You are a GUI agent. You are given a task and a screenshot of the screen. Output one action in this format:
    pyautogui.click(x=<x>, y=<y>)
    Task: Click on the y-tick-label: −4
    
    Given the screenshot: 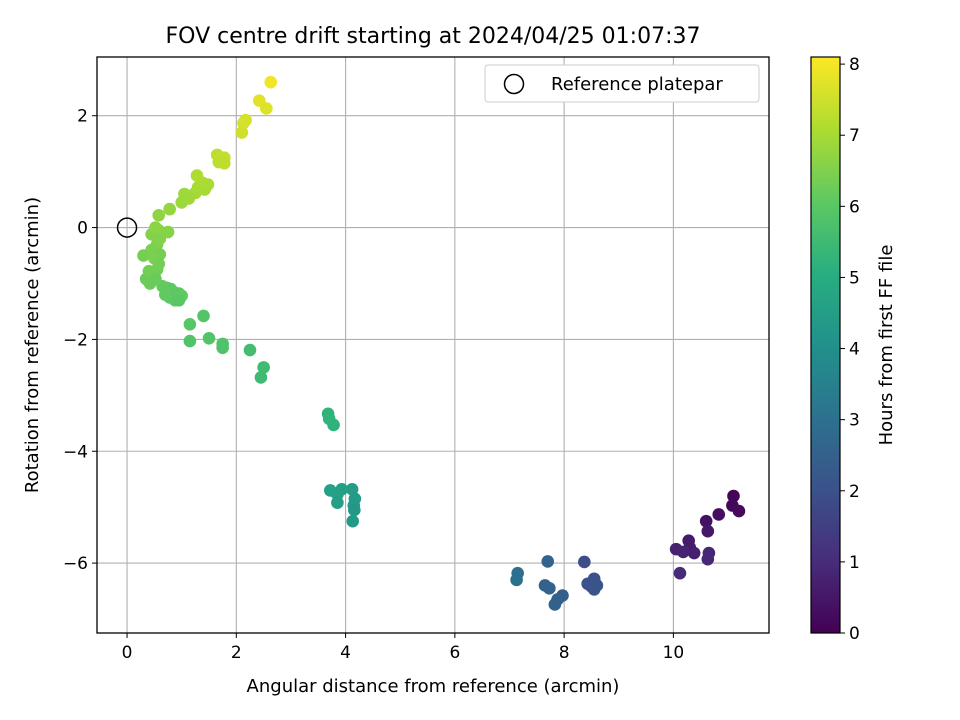 What is the action you would take?
    pyautogui.click(x=75, y=452)
    